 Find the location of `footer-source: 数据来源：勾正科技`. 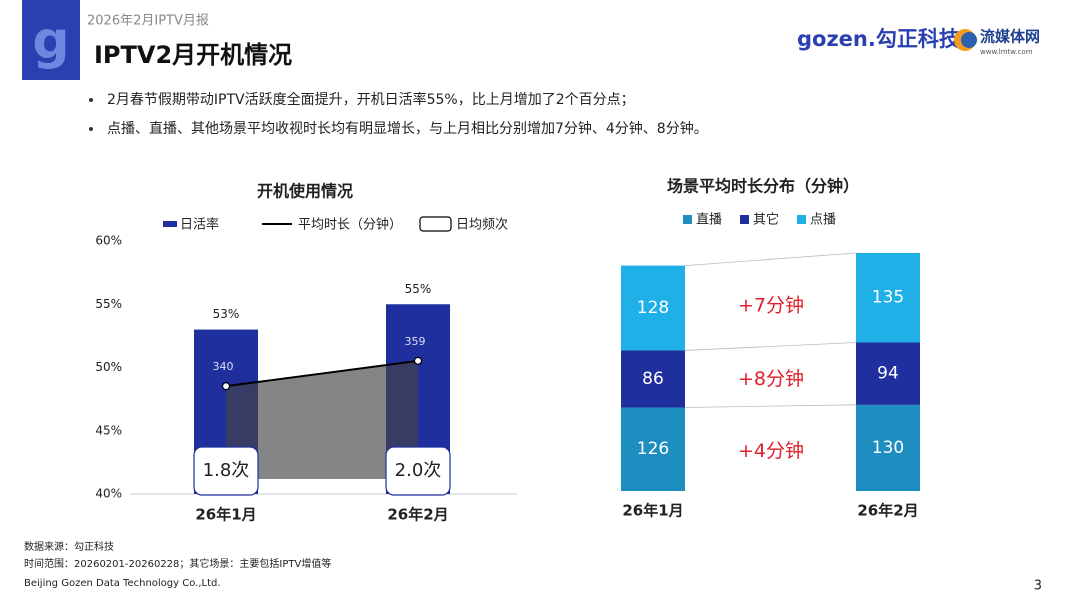

footer-source: 数据来源：勾正科技 is located at coordinates (69, 546).